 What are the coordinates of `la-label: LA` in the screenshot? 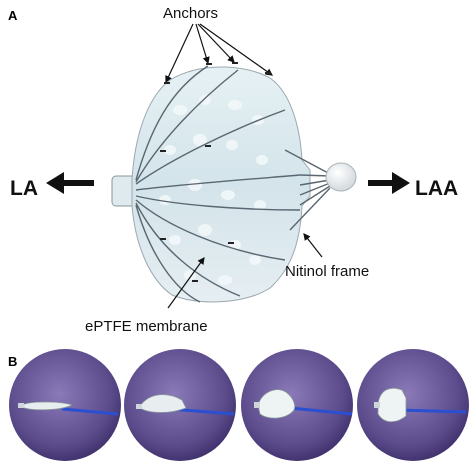 It's located at (24, 188).